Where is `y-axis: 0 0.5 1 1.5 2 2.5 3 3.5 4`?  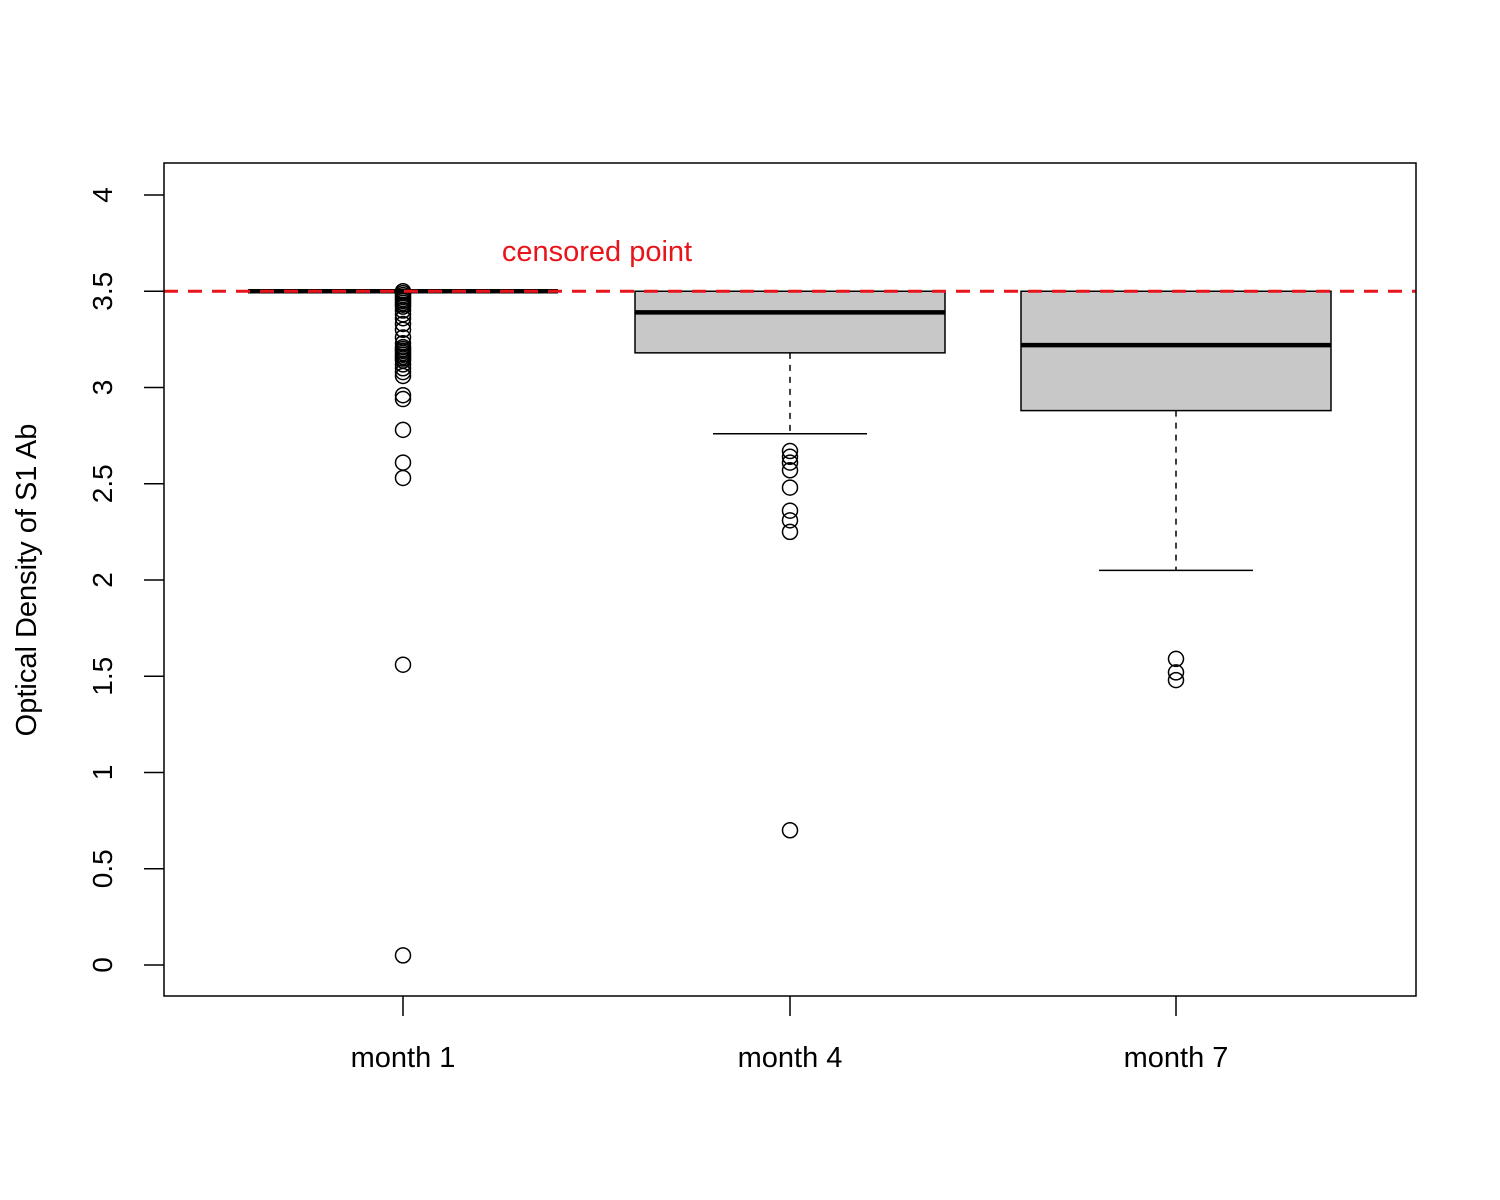
y-axis: 0 0.5 1 1.5 2 2.5 3 3.5 4 is located at coordinates (125, 580).